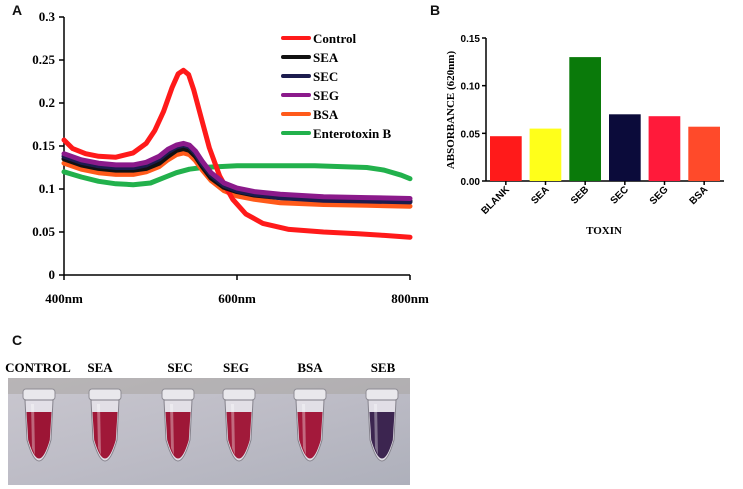  I want to click on legend-label: SEC, so click(325, 76).